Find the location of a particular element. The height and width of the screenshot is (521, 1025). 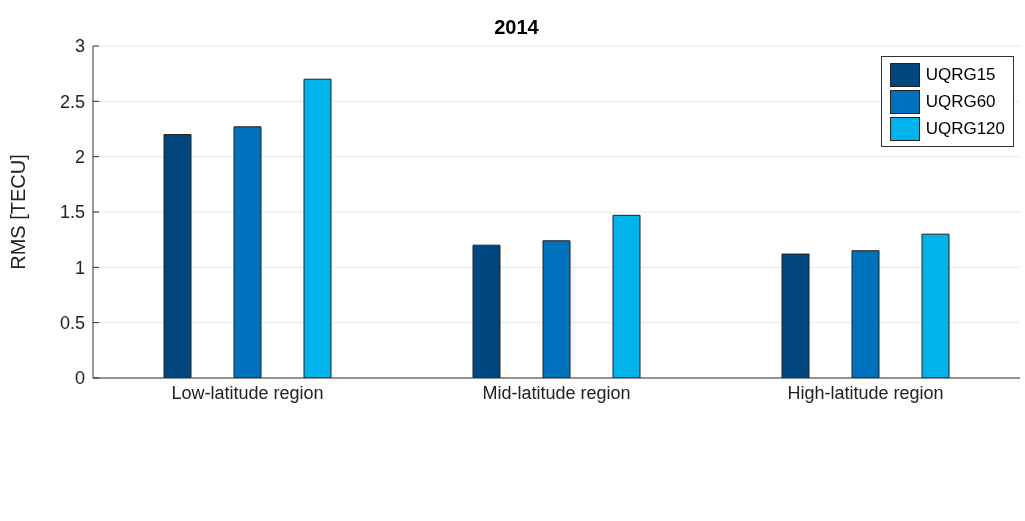

y-tick-label: 0.5 is located at coordinates (72, 323).